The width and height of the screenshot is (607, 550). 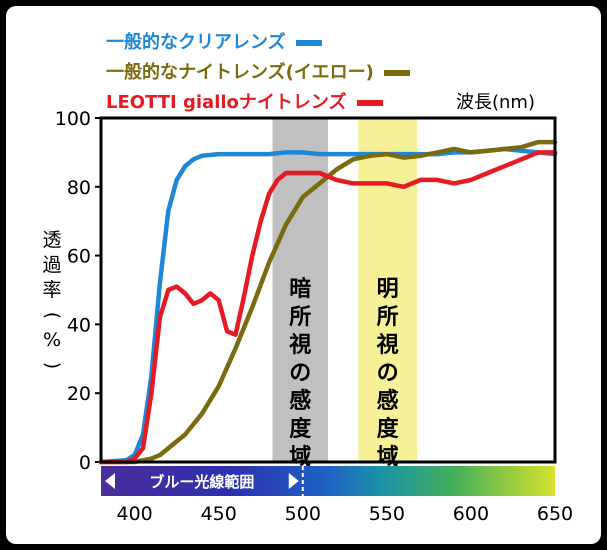 I want to click on y-title-char: %, so click(x=52, y=340).